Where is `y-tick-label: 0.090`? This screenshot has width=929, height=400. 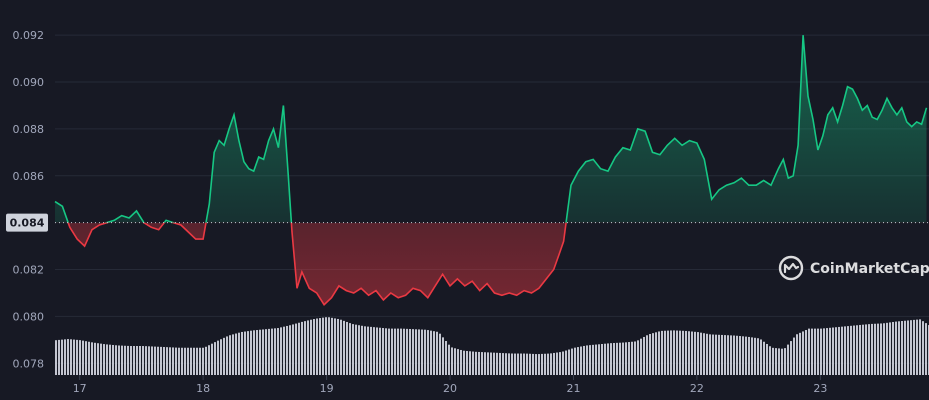 y-tick-label: 0.090 is located at coordinates (29, 82).